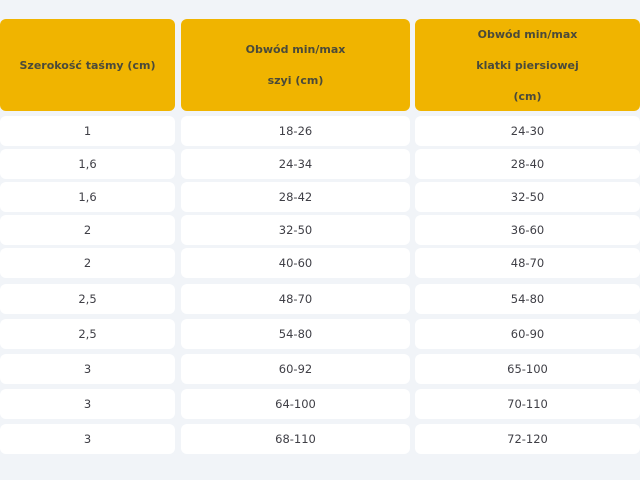 The image size is (640, 480). I want to click on header-text: (cm), so click(527, 96).